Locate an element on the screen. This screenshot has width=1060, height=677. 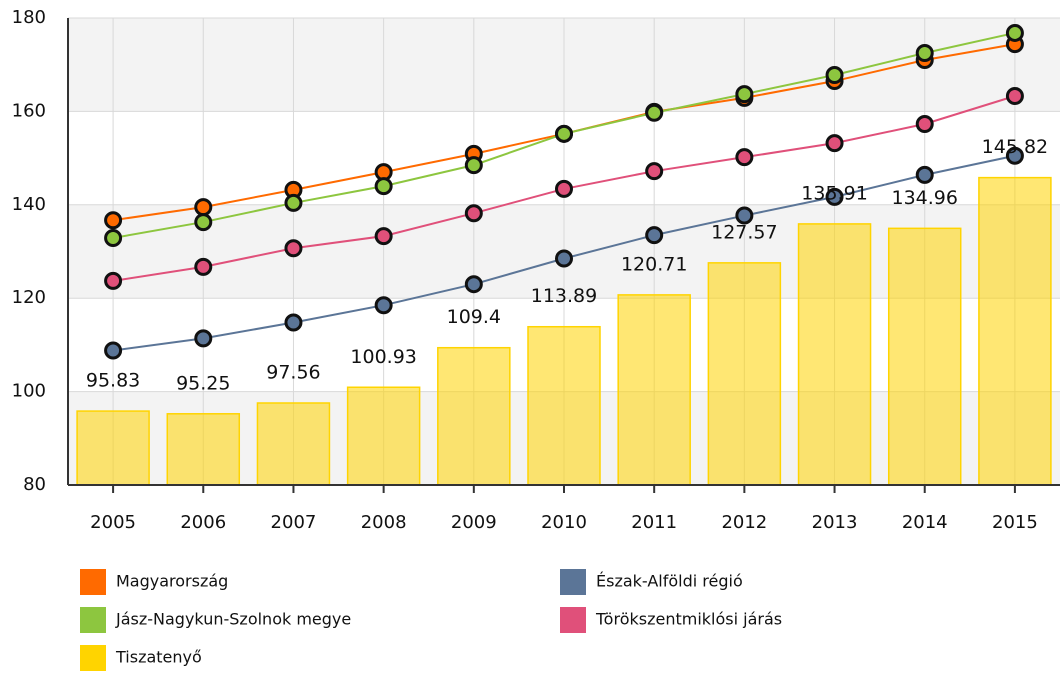
x-tick-label: 2008 is located at coordinates (384, 522).